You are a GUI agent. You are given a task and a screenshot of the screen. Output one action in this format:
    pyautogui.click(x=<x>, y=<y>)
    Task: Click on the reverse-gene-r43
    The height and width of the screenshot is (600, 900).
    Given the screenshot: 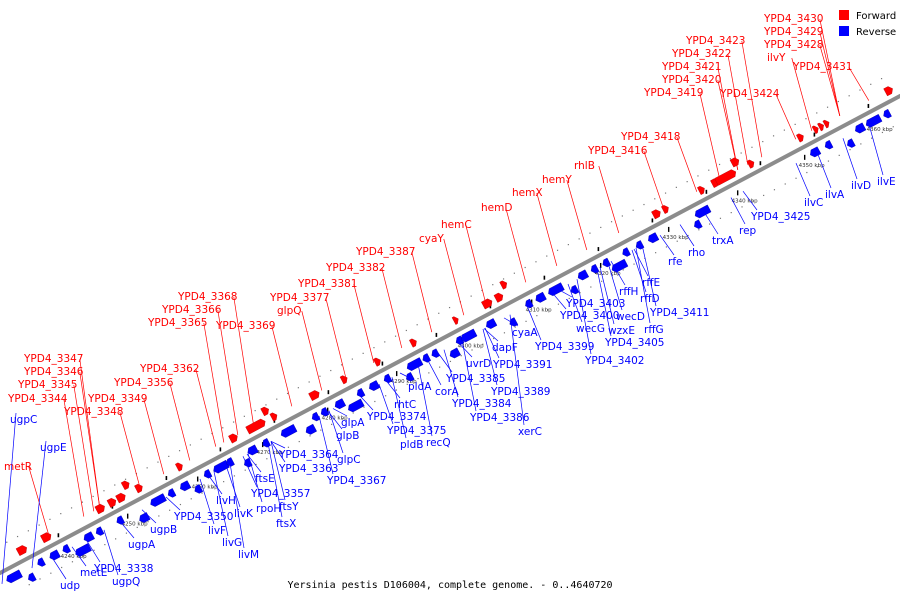 What is the action you would take?
    pyautogui.click(x=595, y=268)
    